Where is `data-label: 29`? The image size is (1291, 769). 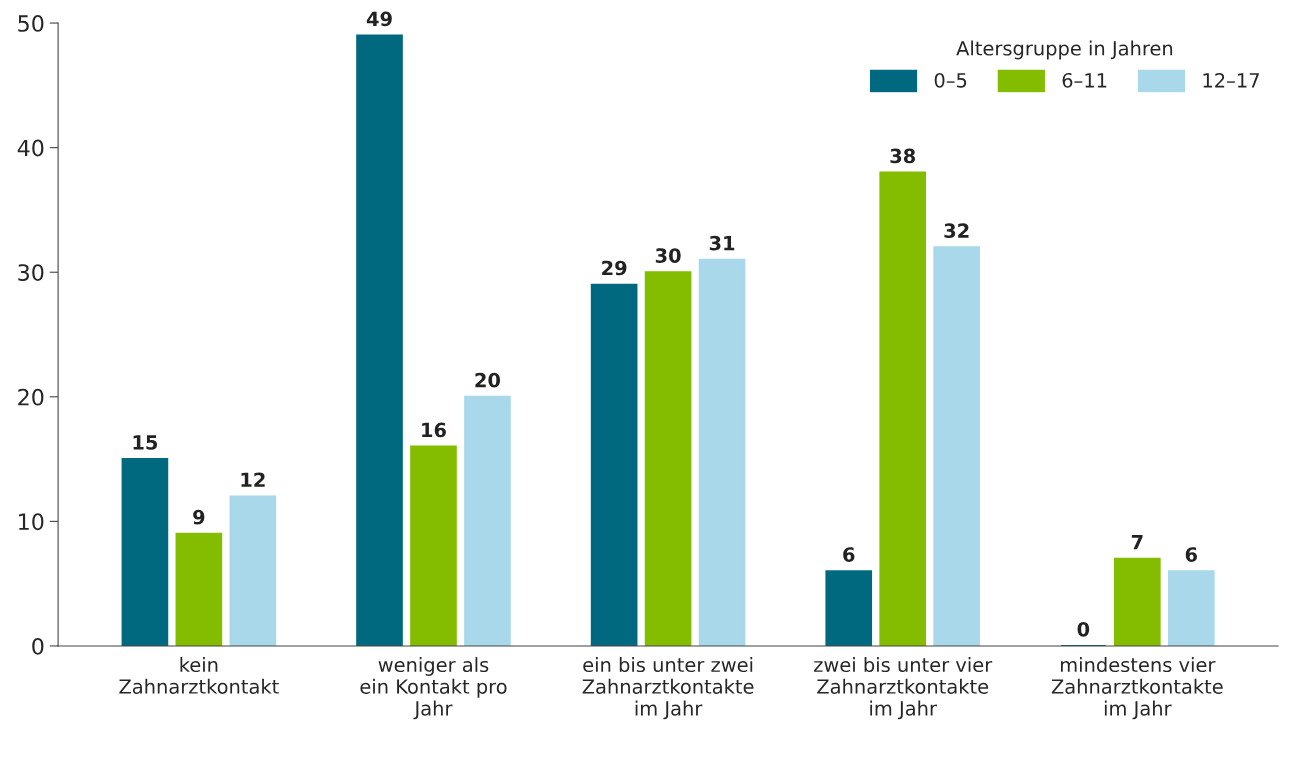
data-label: 29 is located at coordinates (614, 268).